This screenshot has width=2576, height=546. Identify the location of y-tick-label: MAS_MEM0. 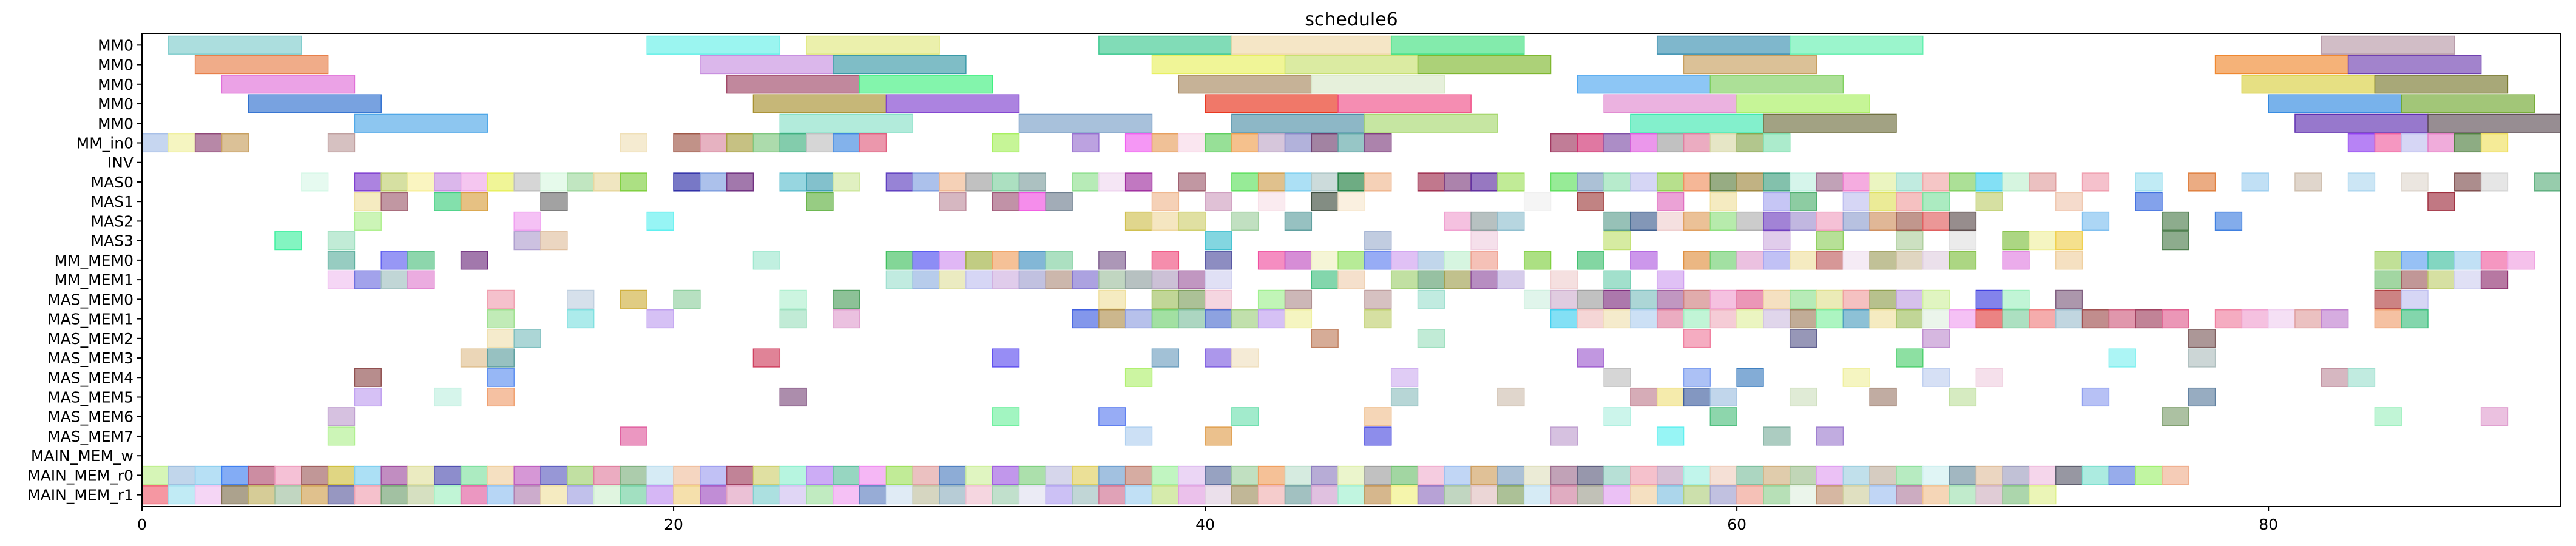
(90, 299).